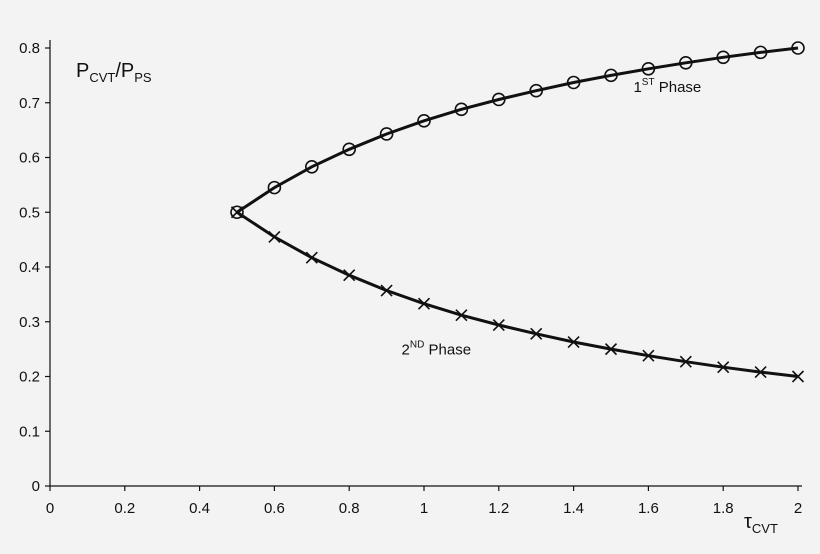  I want to click on x-tick-label: 0.2, so click(124, 508).